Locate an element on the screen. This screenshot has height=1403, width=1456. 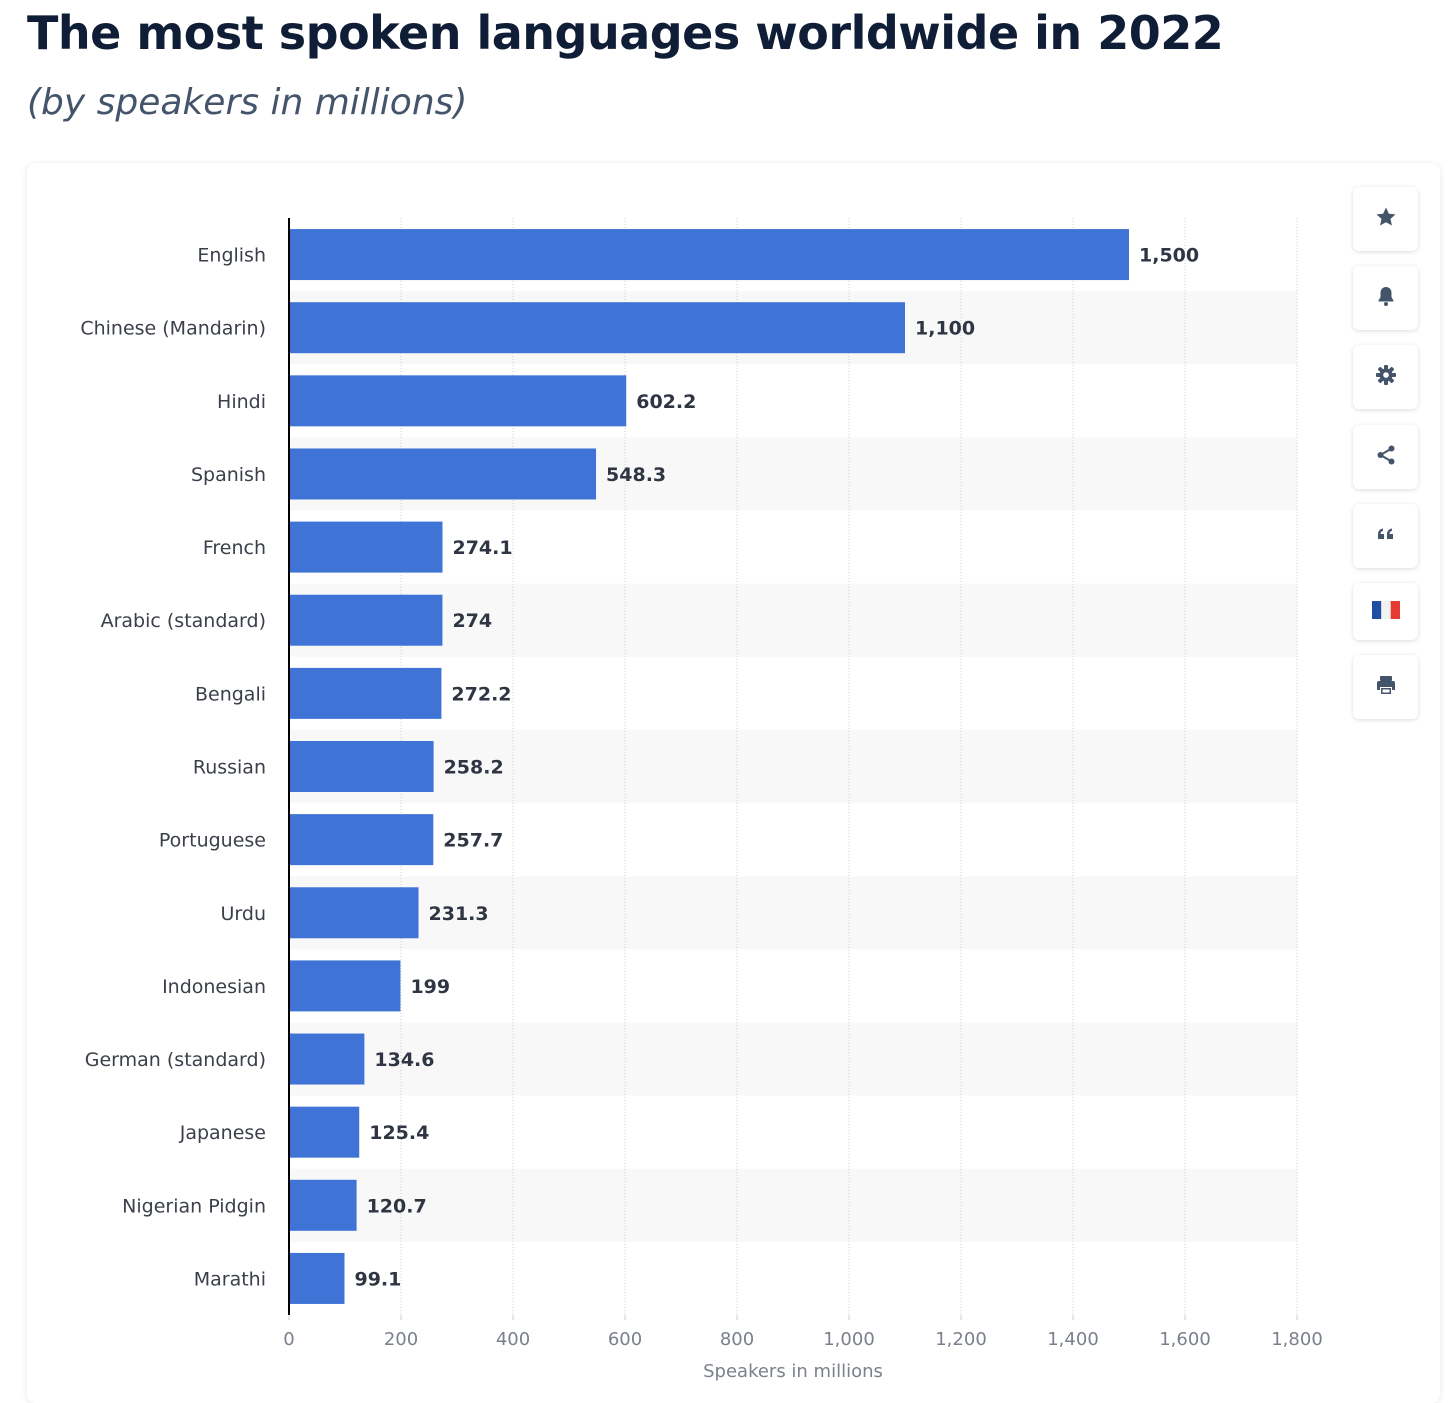
category-label: English is located at coordinates (231, 256).